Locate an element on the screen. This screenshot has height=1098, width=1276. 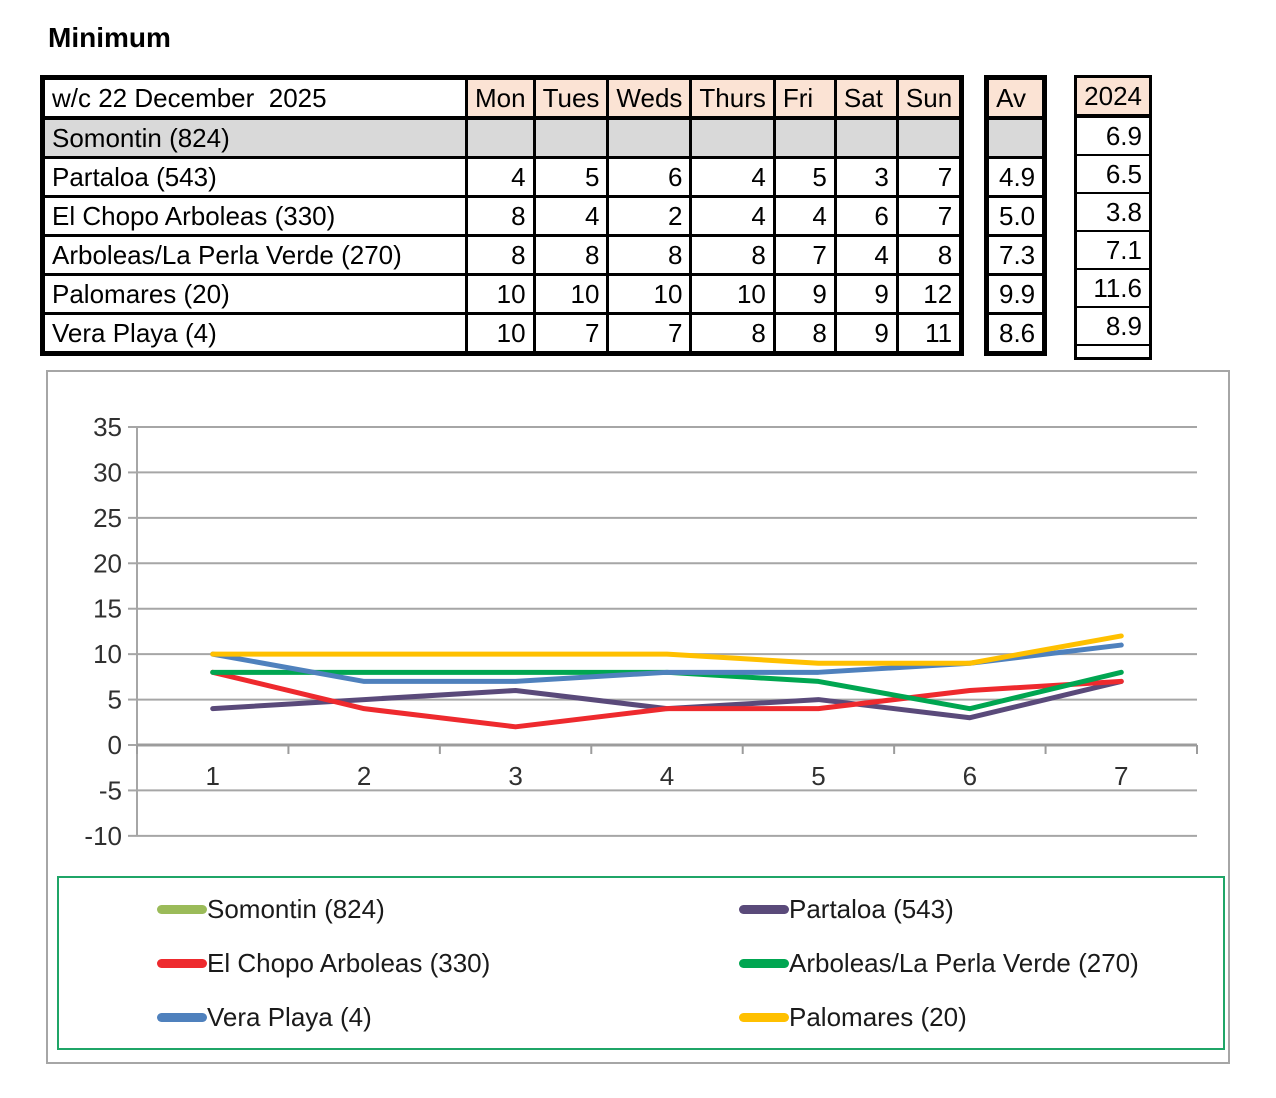
row-label-cell: El Chopo Arboleas (330) is located at coordinates (254, 216).